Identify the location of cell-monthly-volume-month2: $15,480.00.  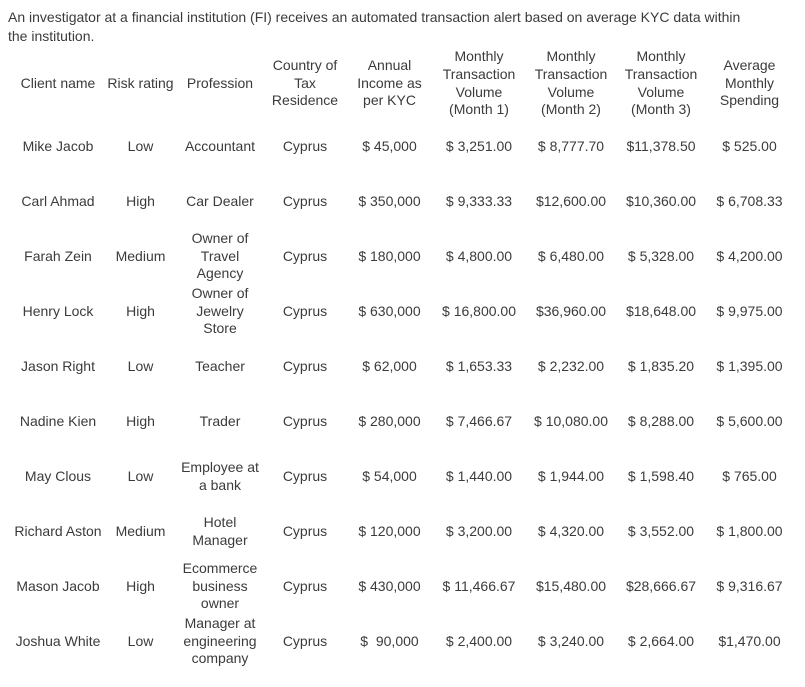
(571, 585).